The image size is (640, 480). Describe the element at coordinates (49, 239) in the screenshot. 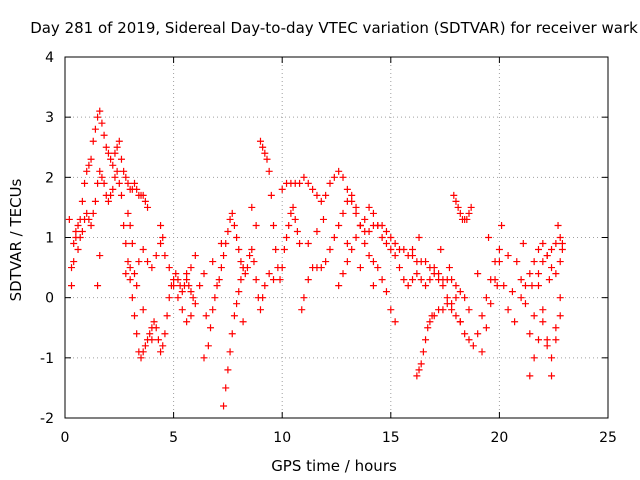

I see `y-tick-label: 1` at that location.